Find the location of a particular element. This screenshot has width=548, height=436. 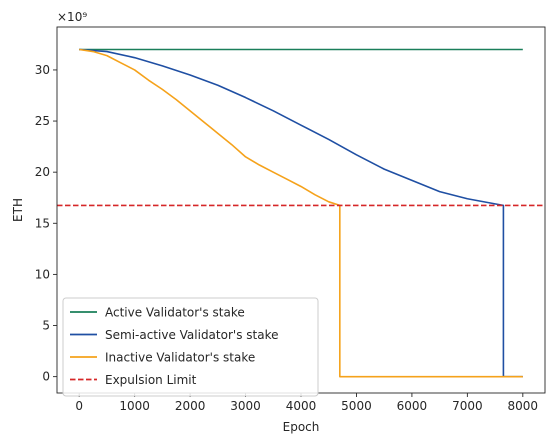

legend-box is located at coordinates (190, 347).